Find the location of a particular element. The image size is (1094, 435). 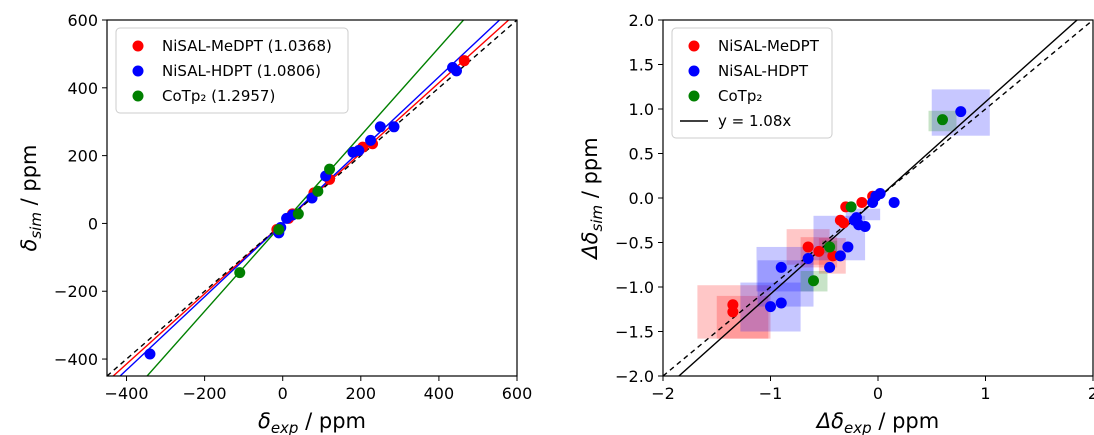

legend-label-3: y = 1.08x is located at coordinates (754, 121).